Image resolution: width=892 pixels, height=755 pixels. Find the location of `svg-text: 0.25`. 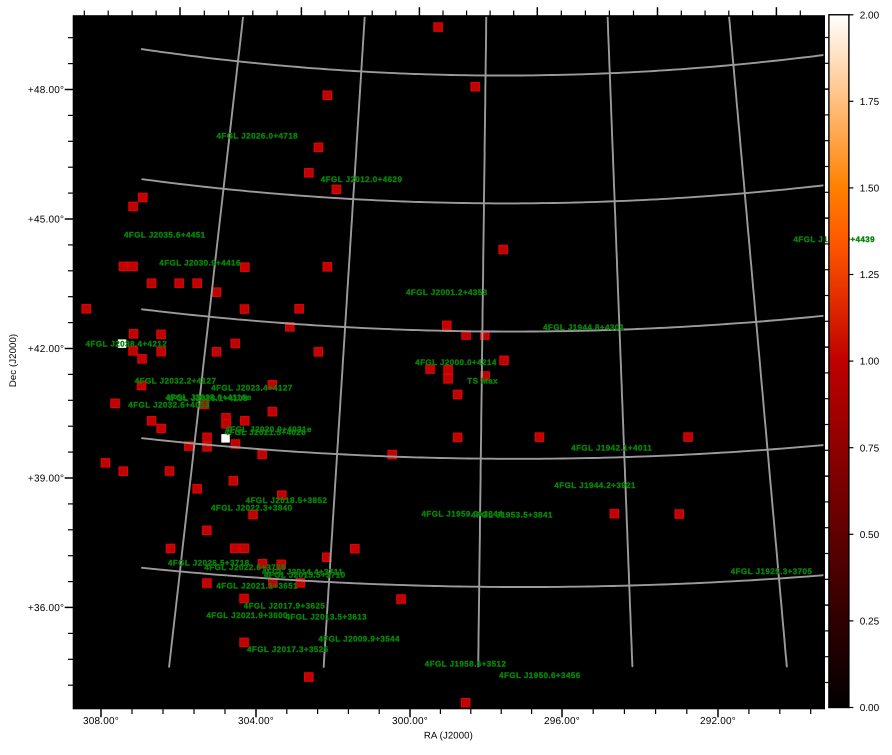

svg-text: 0.25 is located at coordinates (870, 622).